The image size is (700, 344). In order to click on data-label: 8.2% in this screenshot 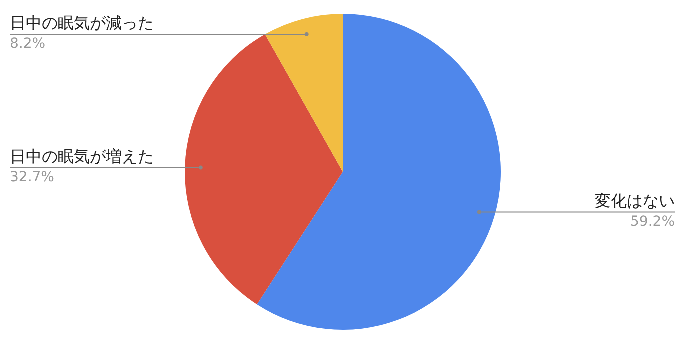, I will do `click(28, 44)`.